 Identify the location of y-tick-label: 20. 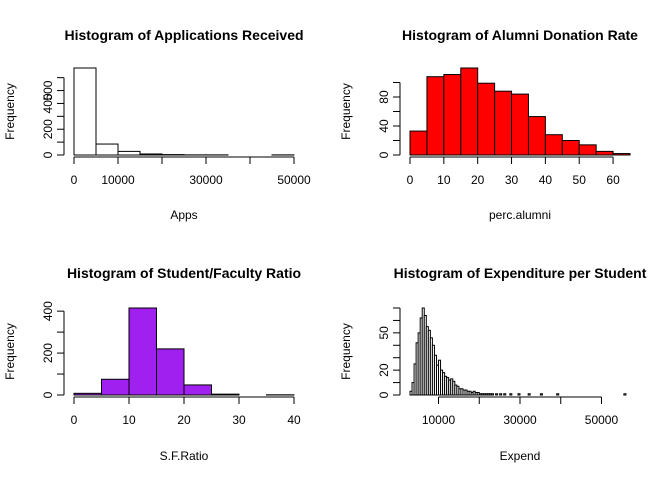
(384, 370).